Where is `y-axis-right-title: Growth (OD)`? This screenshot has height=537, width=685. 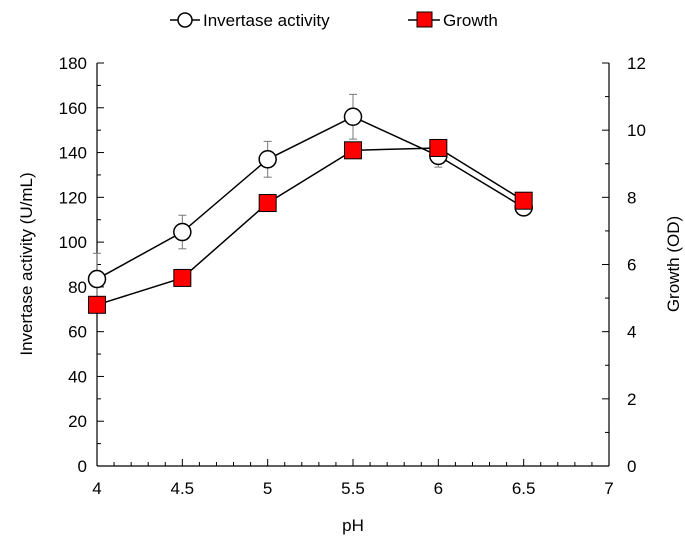 y-axis-right-title: Growth (OD) is located at coordinates (673, 264).